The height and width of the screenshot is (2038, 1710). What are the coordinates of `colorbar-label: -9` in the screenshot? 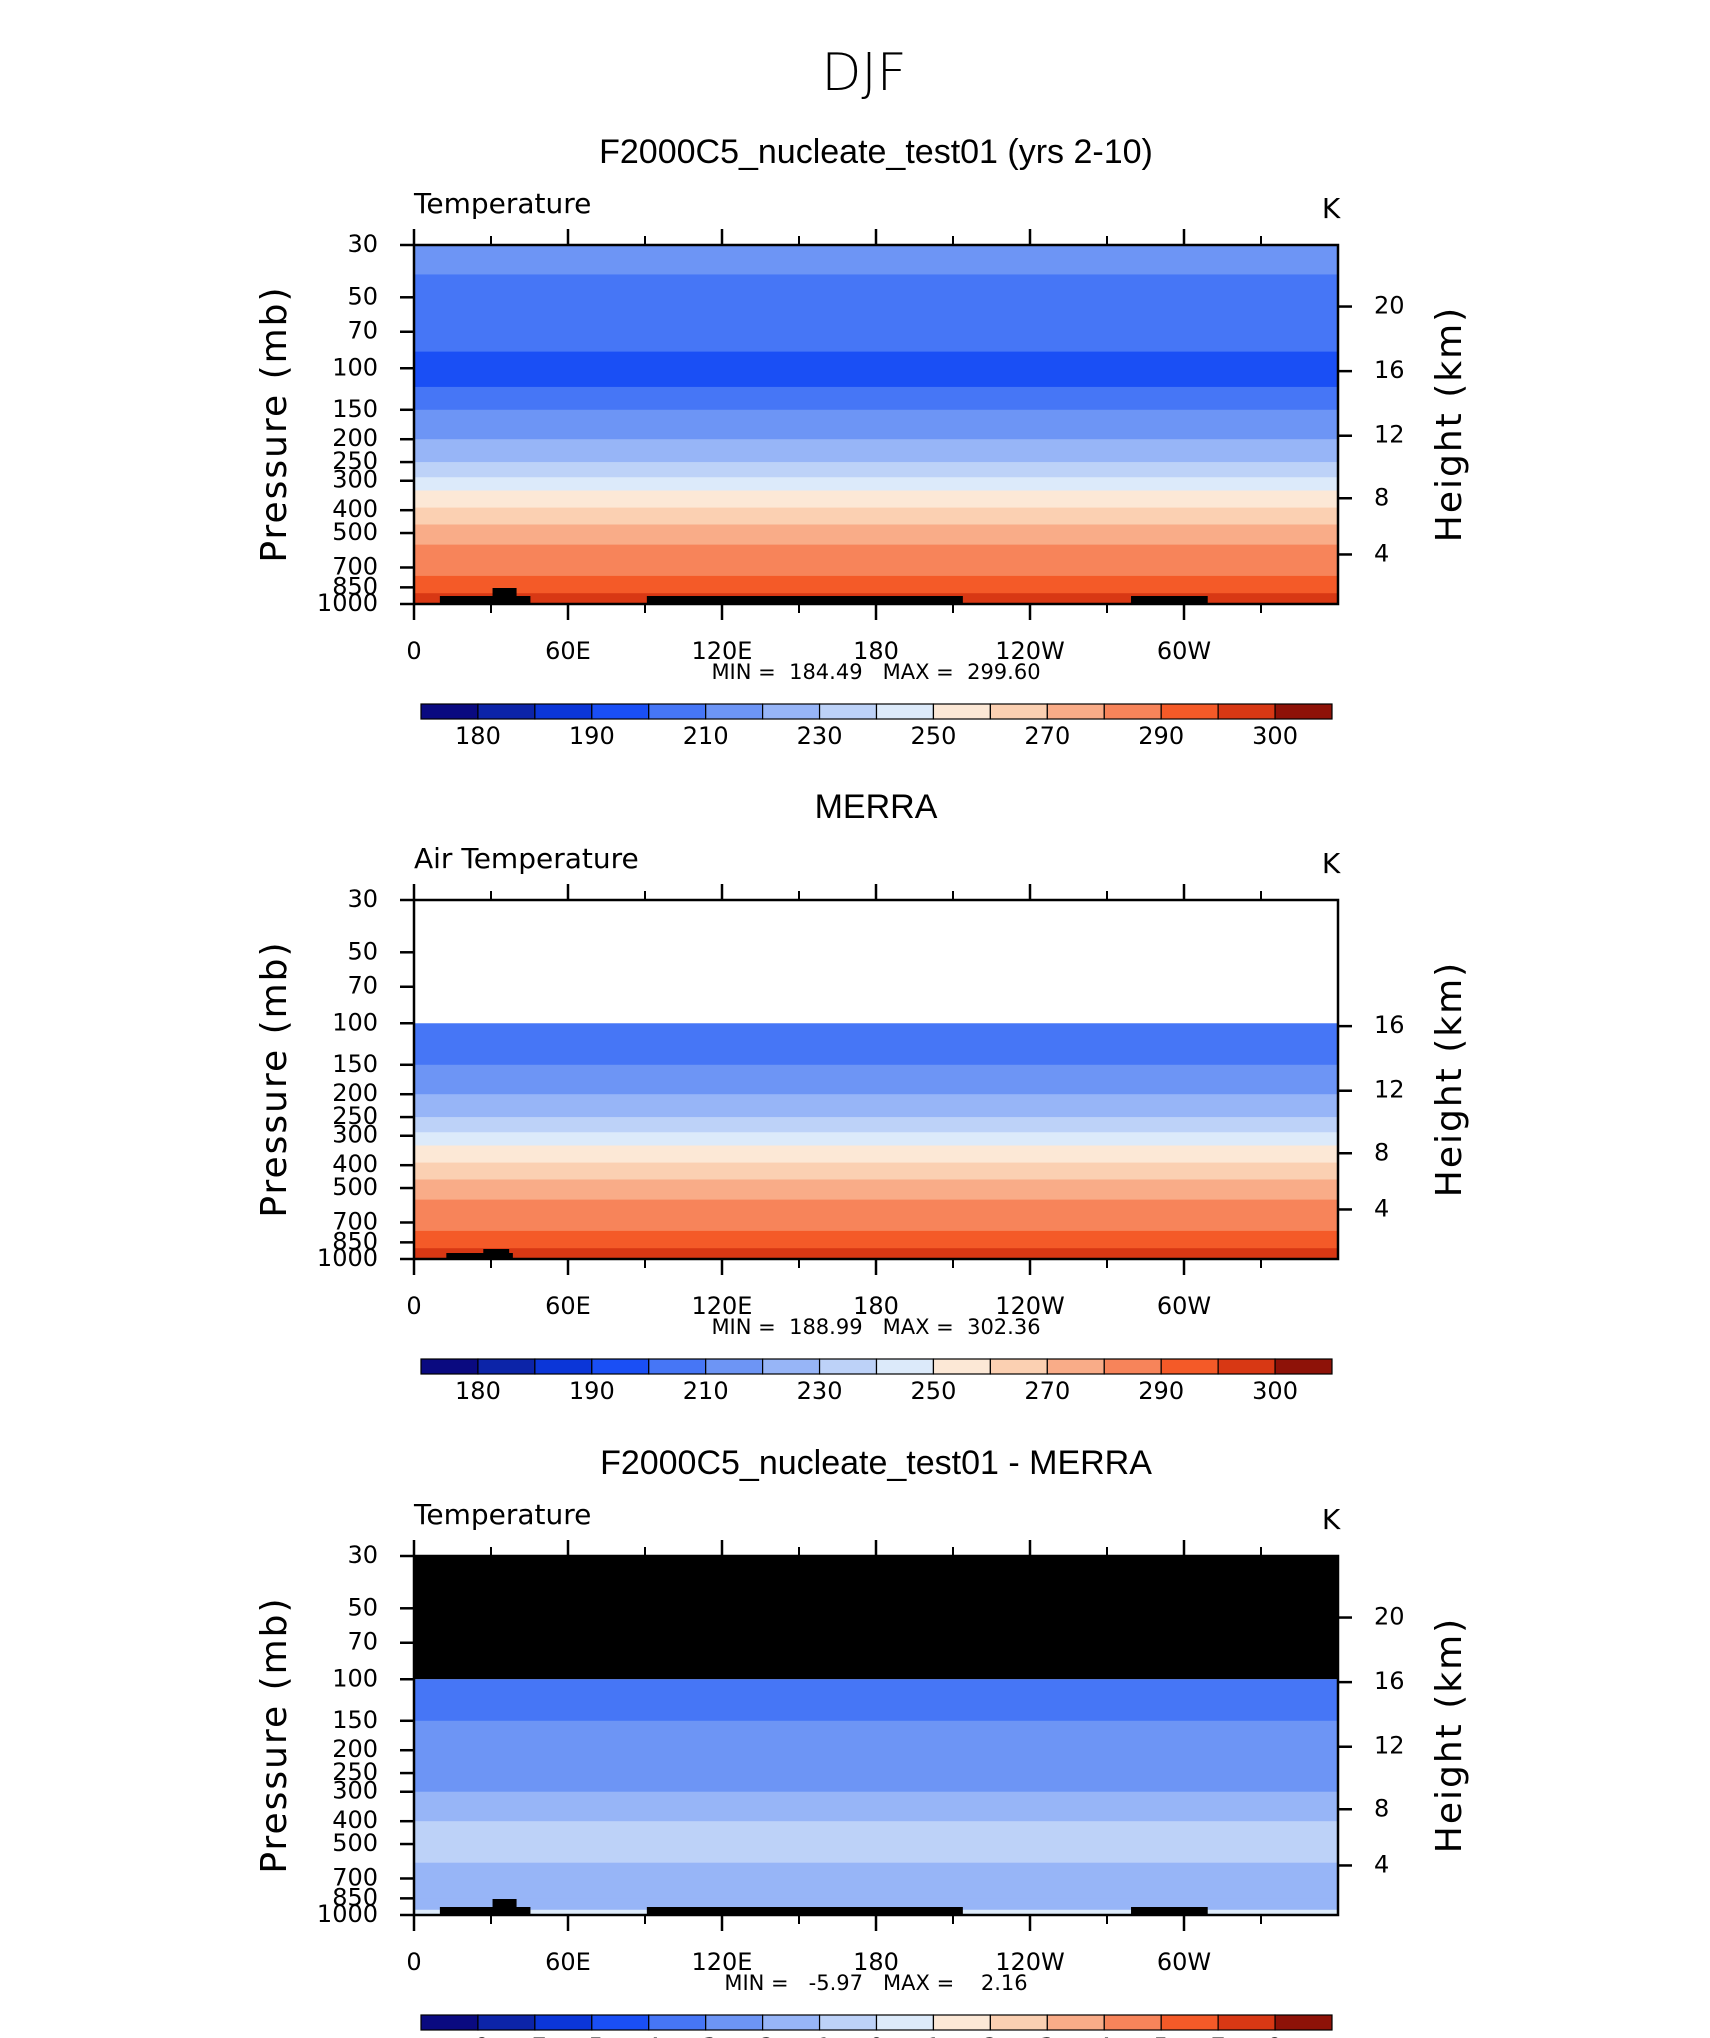 It's located at (478, 2035).